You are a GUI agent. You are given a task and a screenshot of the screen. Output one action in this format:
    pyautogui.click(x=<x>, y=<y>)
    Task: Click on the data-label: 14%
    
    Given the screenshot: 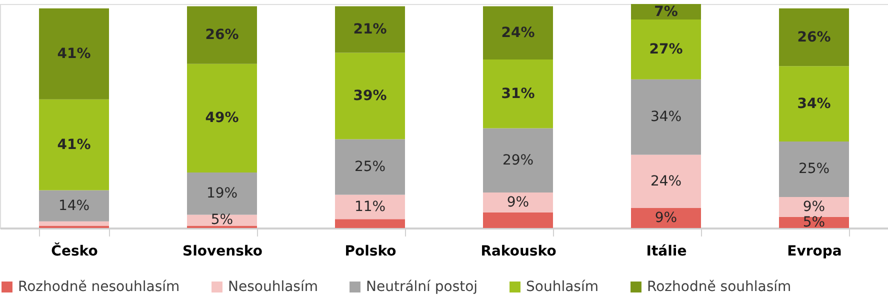 What is the action you would take?
    pyautogui.click(x=74, y=206)
    